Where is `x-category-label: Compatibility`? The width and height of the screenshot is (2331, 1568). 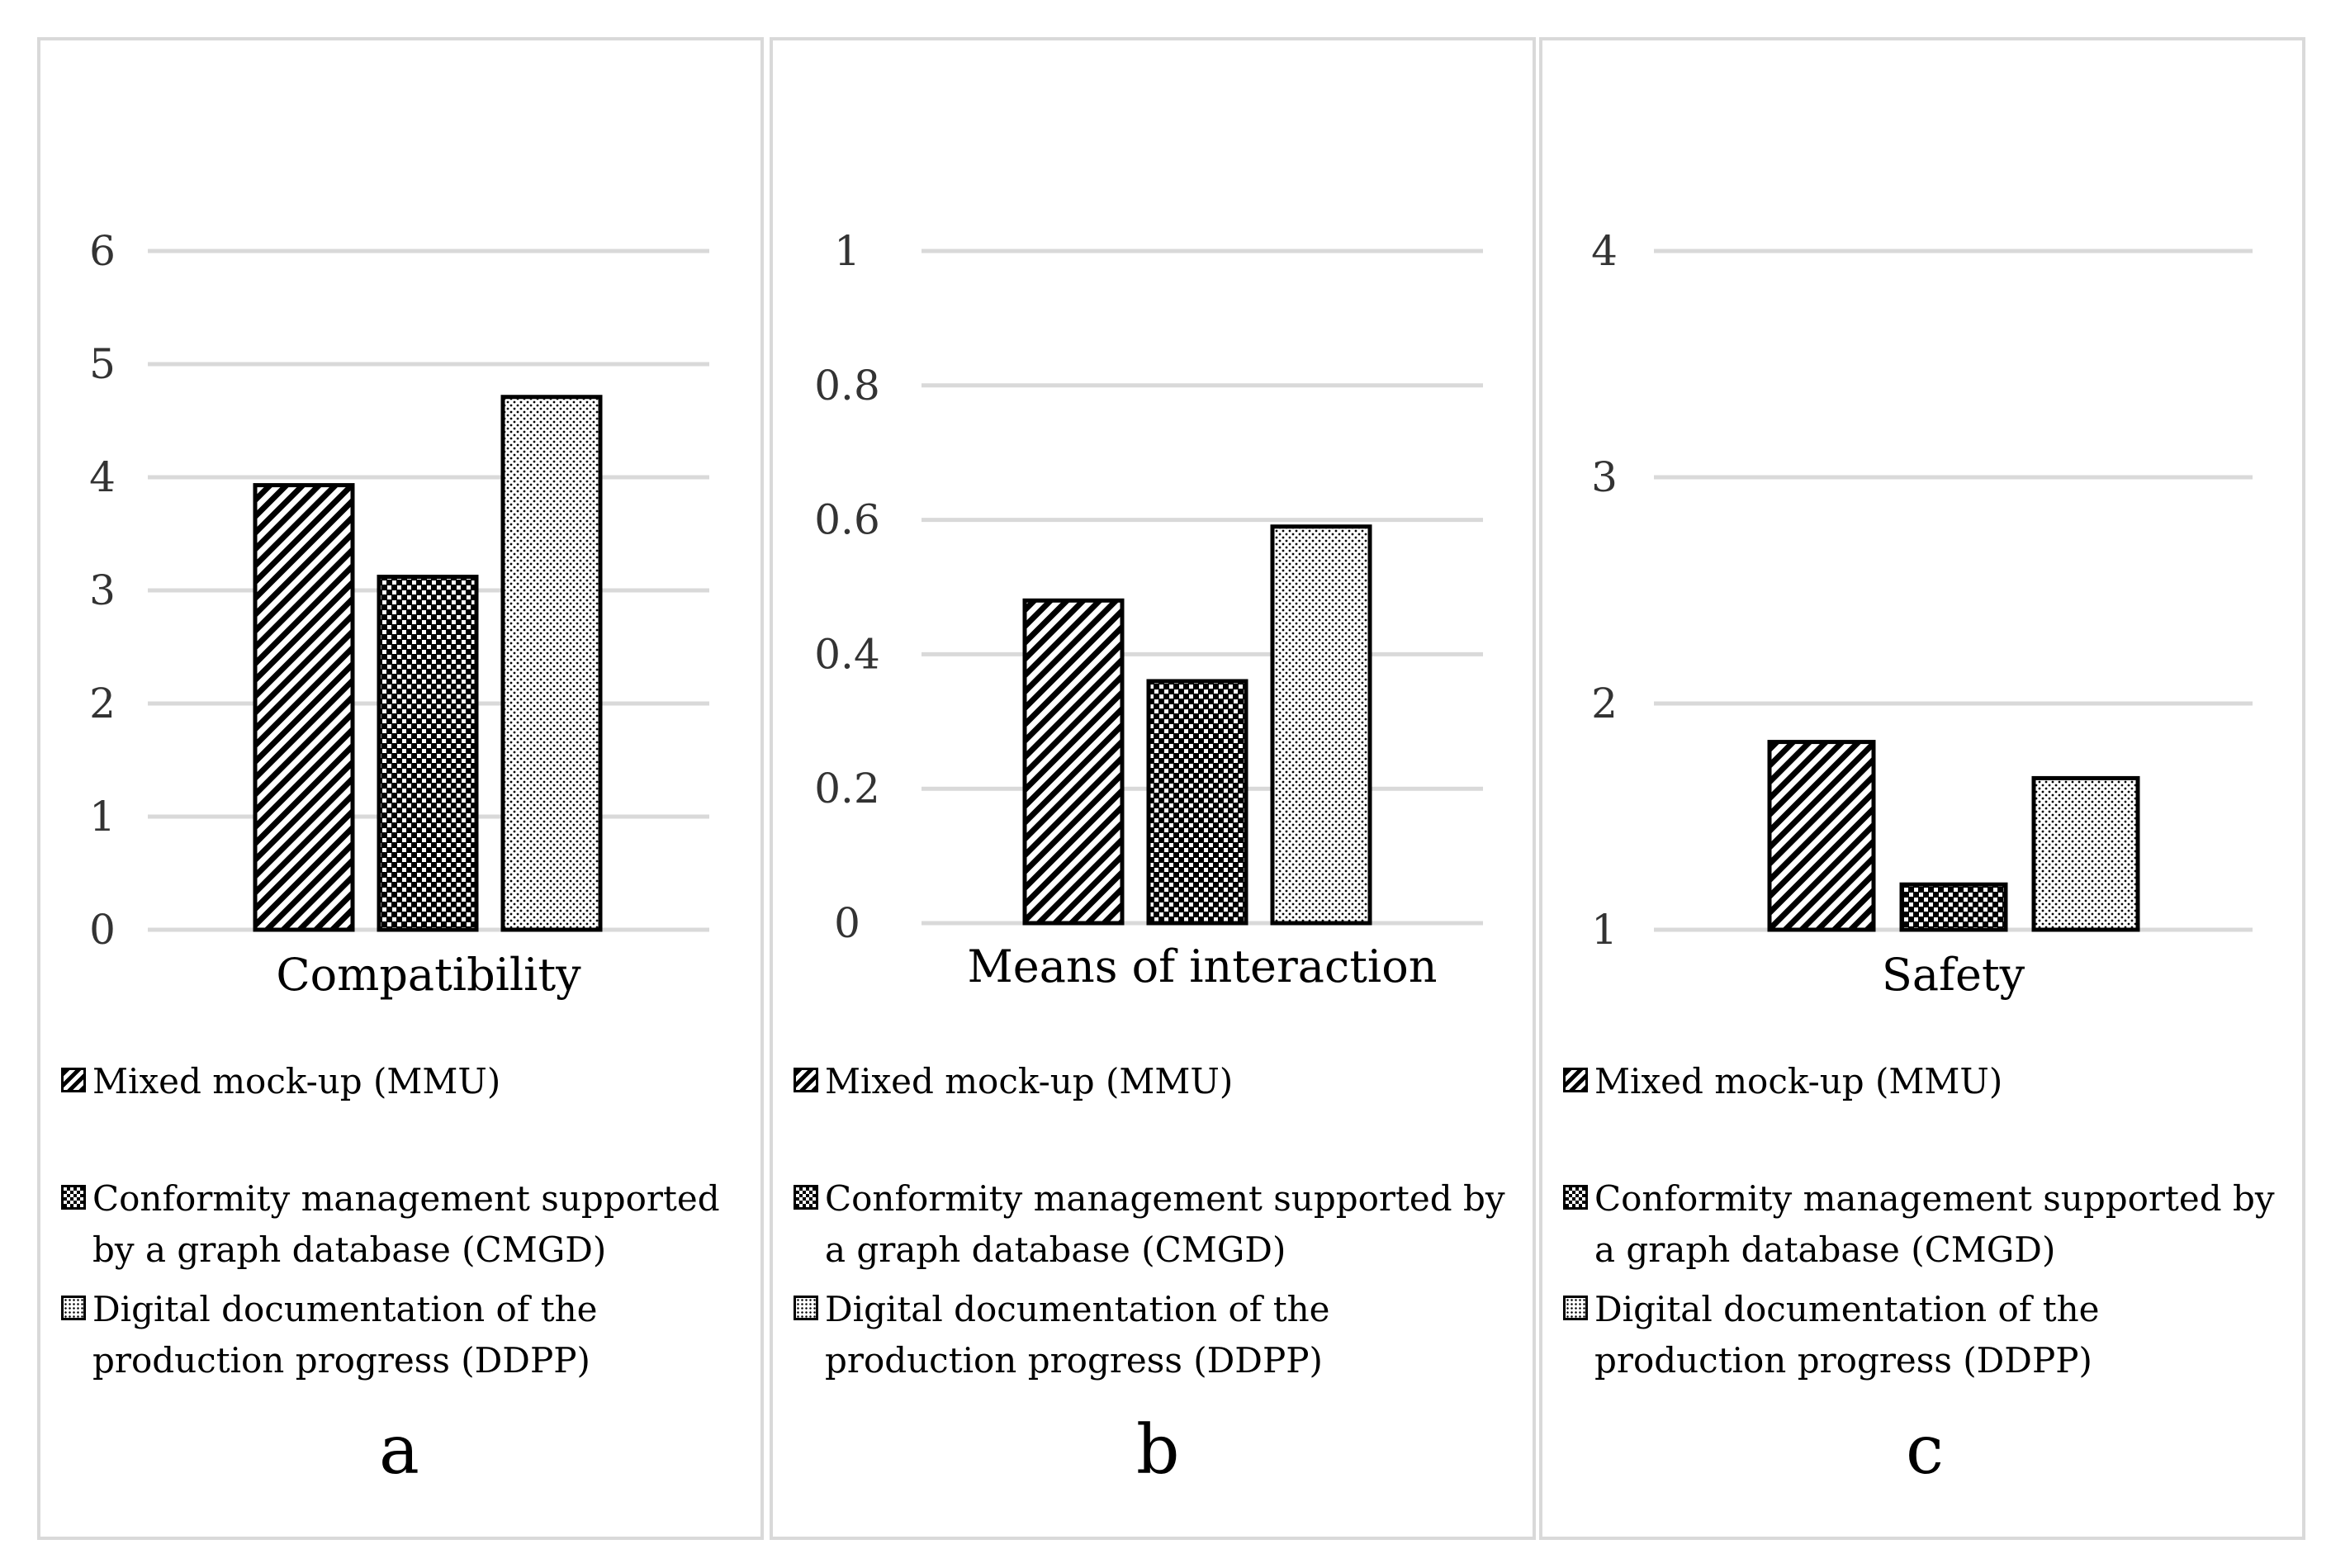 x-category-label: Compatibility is located at coordinates (429, 975).